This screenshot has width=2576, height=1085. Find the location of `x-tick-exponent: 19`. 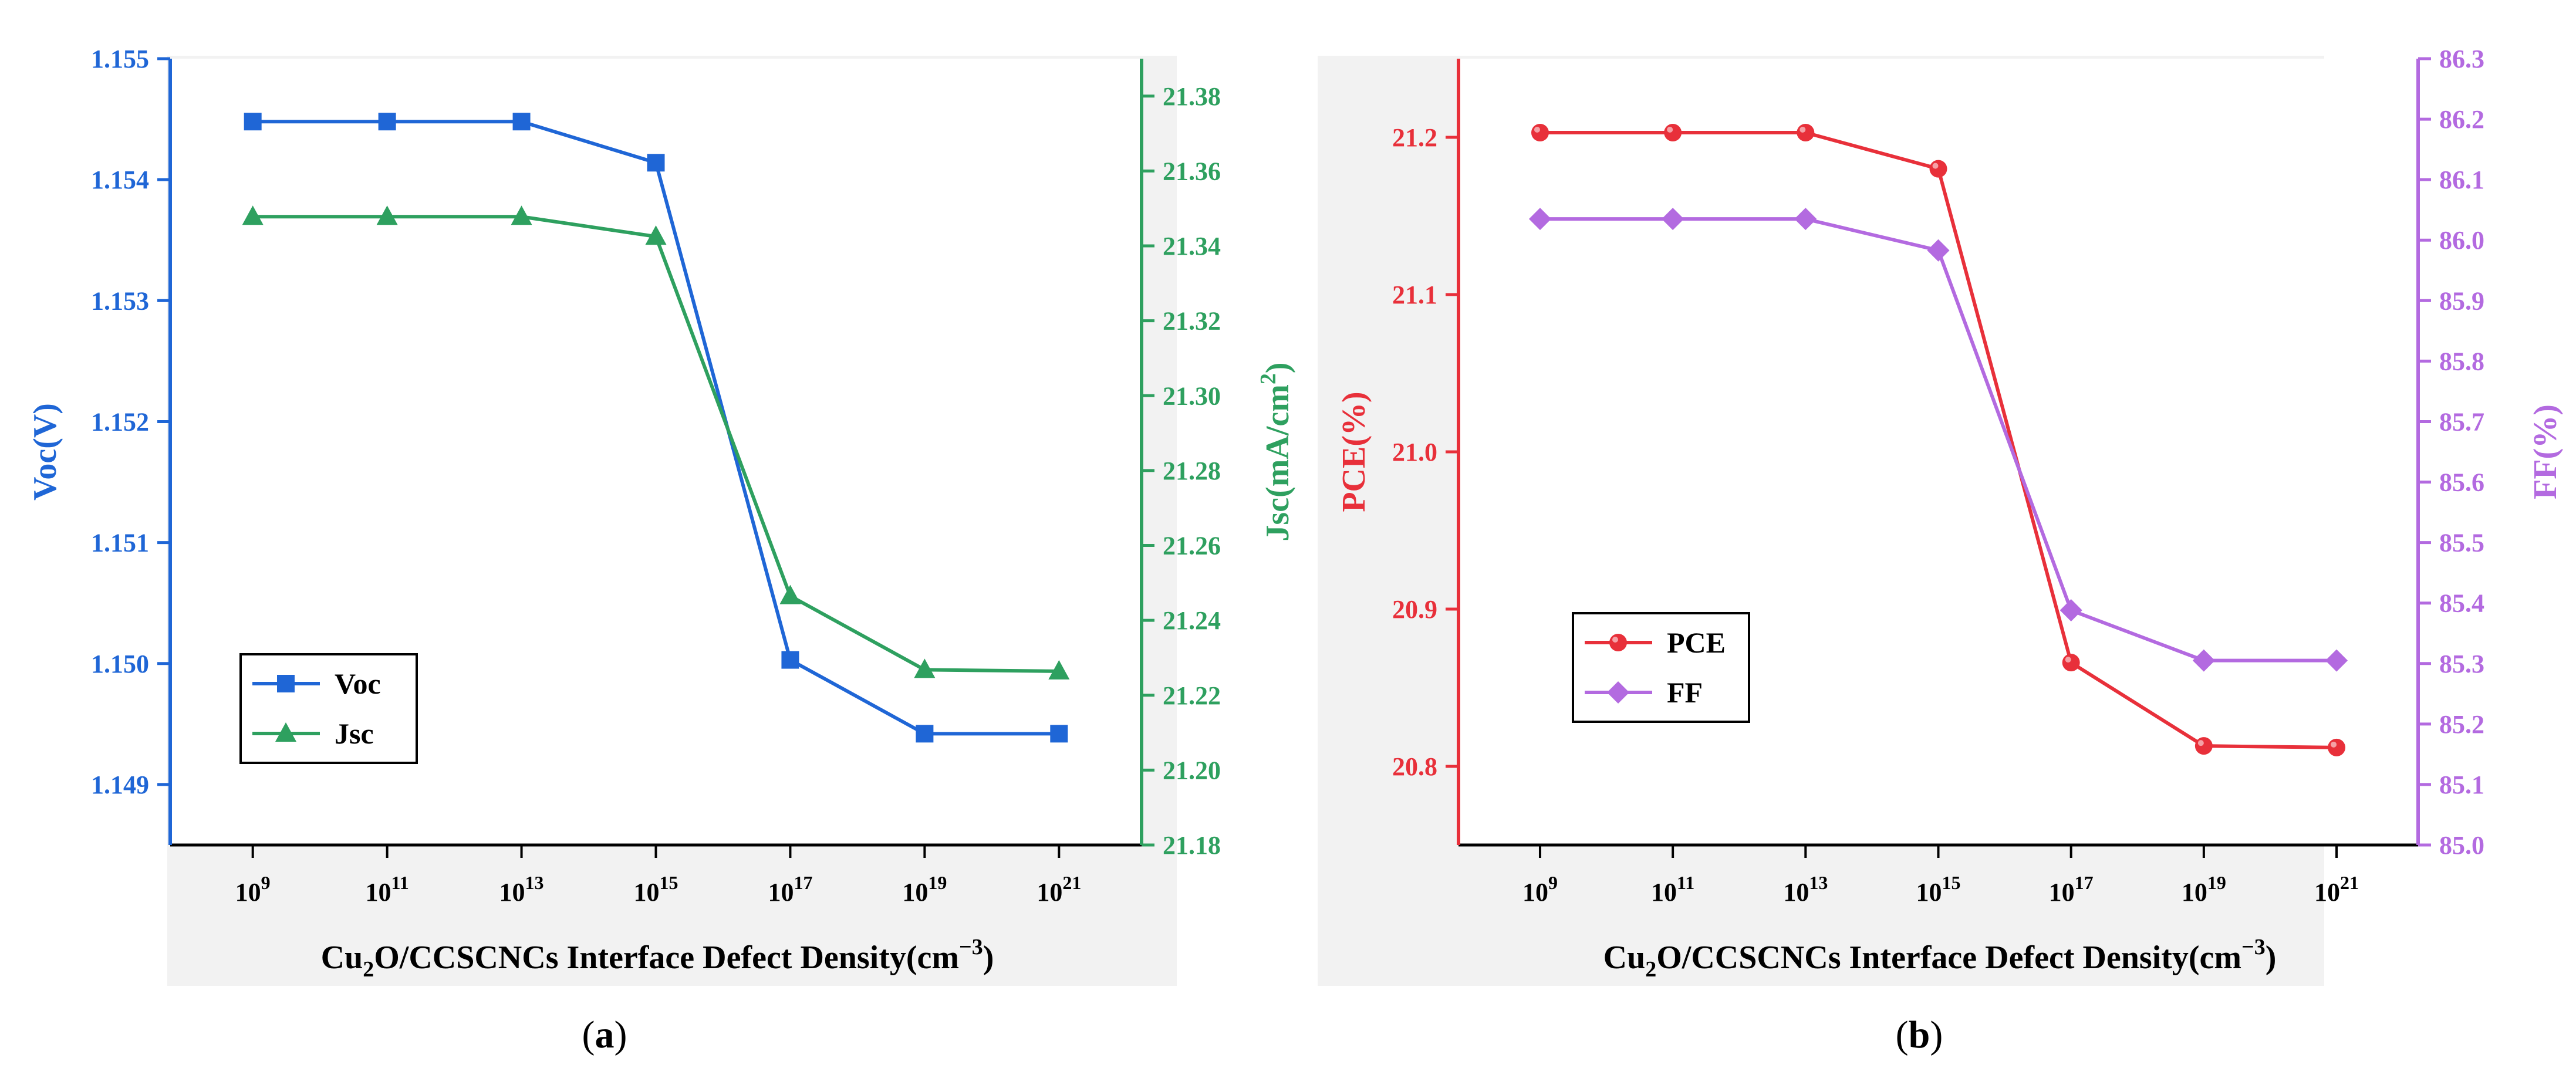

x-tick-exponent: 19 is located at coordinates (937, 882).